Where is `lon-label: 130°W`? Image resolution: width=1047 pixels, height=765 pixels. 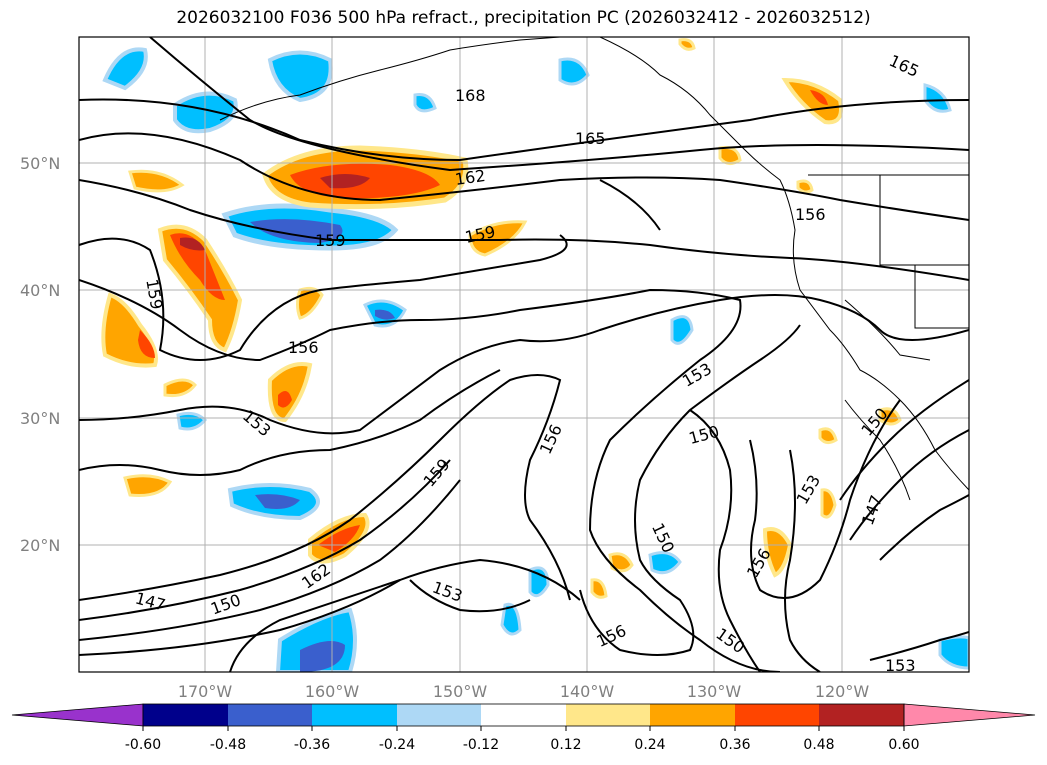
lon-label: 130°W is located at coordinates (714, 691).